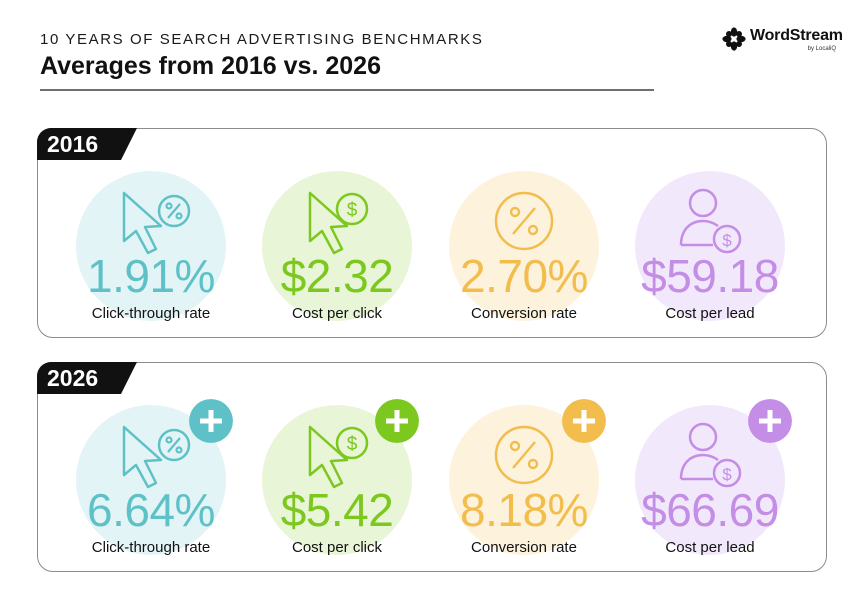  I want to click on metric-value: $5.42, so click(337, 510).